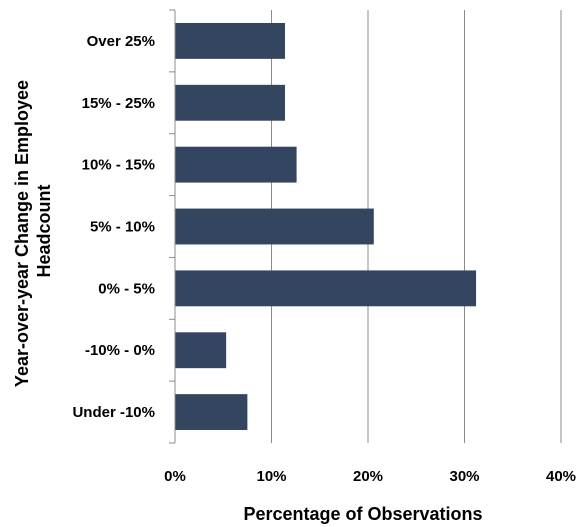  Describe the element at coordinates (120, 350) in the screenshot. I see `category-label: -10% - 0%` at that location.